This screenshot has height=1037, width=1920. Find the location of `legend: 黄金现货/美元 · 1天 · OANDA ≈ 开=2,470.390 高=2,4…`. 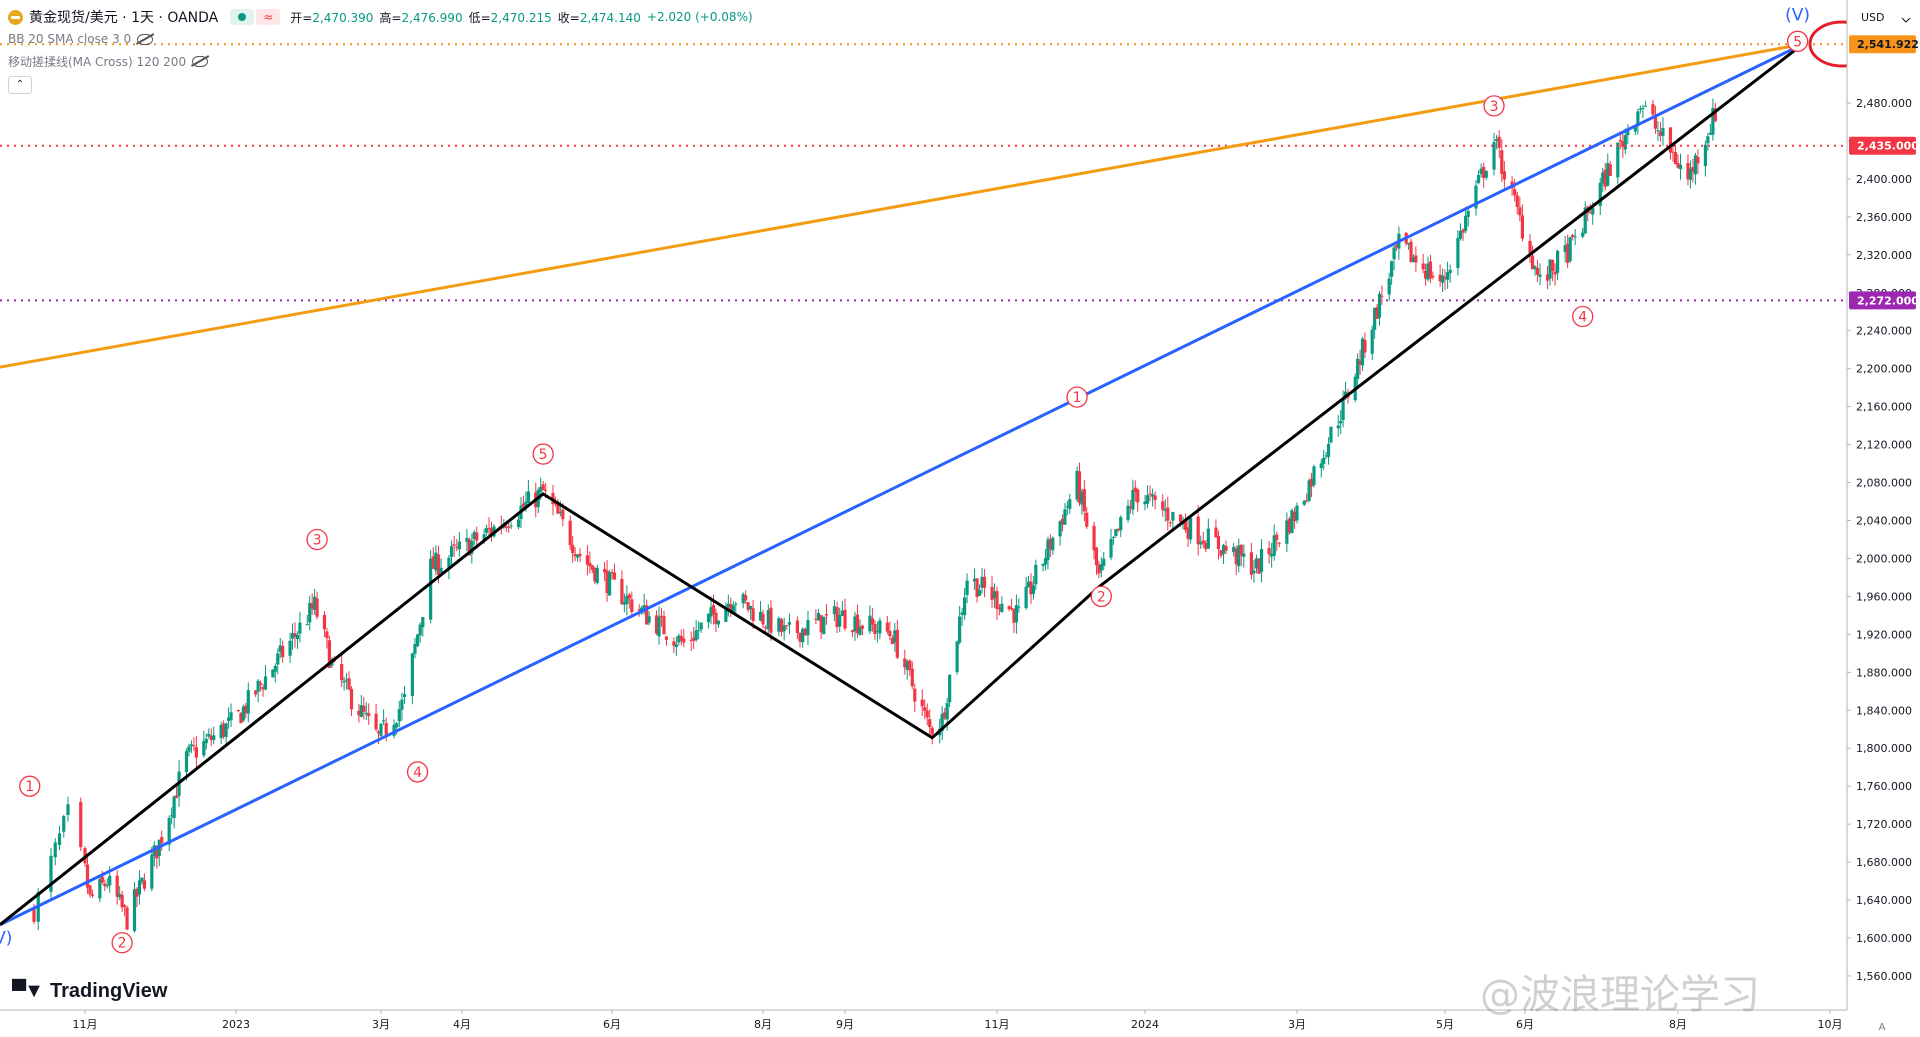

legend: 黄金现货/美元 · 1天 · OANDA ≈ 开=2,470.390 高=2,4… is located at coordinates (383, 50).